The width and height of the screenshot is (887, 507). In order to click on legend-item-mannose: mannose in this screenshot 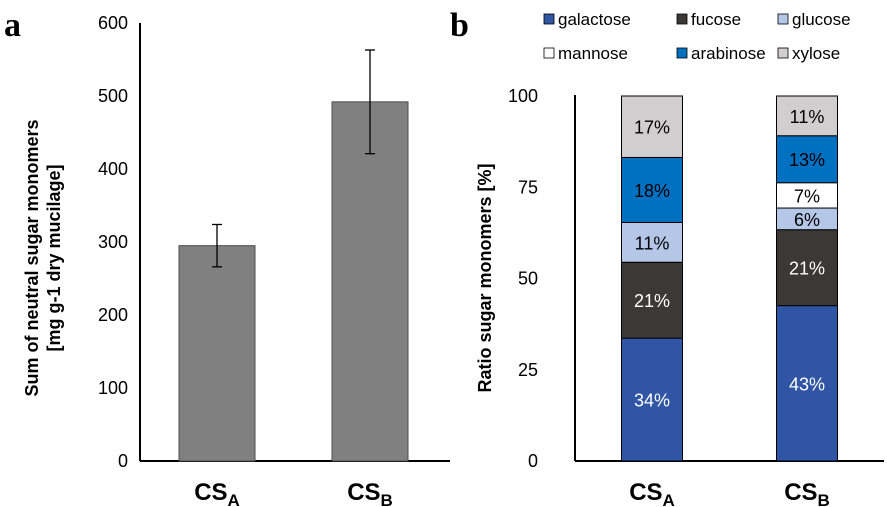, I will do `click(585, 53)`.